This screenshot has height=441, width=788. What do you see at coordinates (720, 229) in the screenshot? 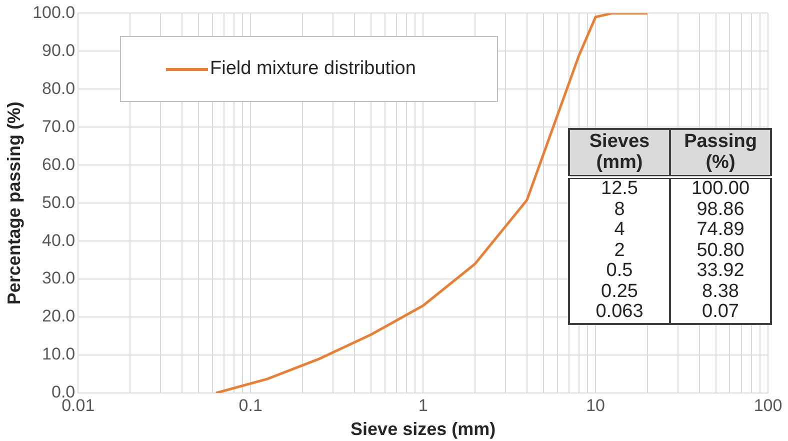
I see `annotation: 74.89` at bounding box center [720, 229].